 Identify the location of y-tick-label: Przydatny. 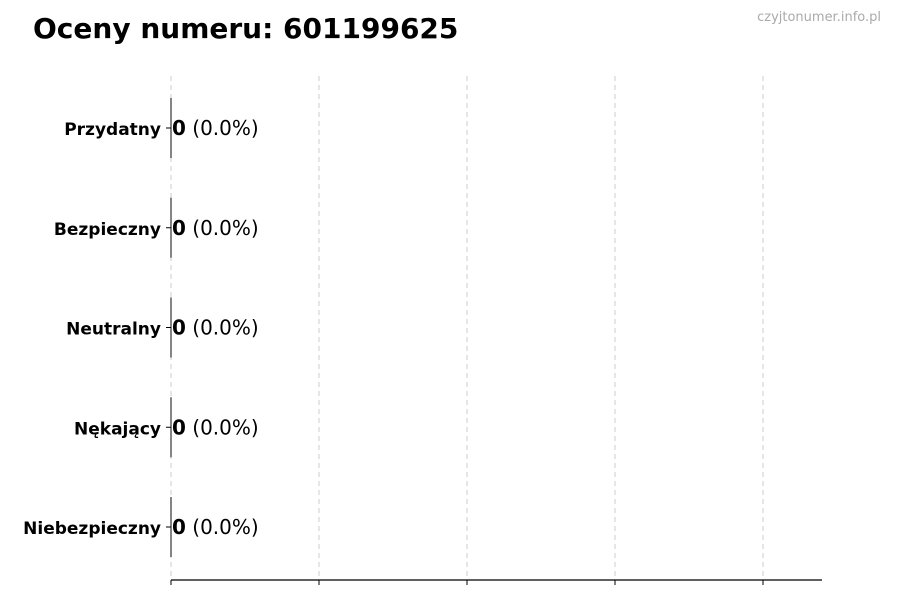
(112, 130).